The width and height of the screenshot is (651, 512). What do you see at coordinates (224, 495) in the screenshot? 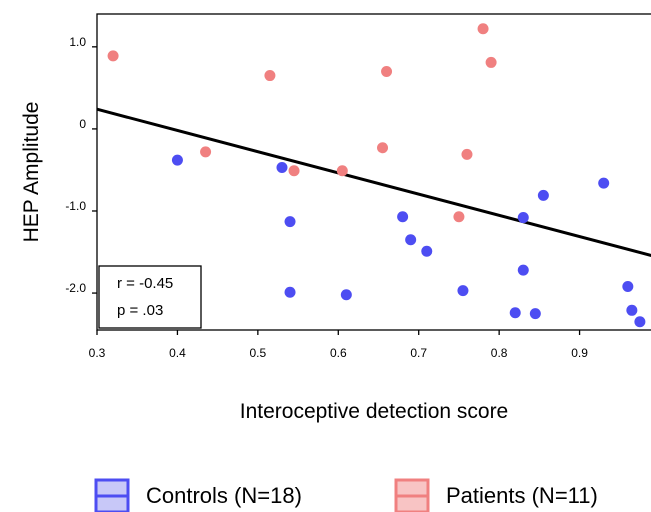
I see `legend-label-controls: Controls (N=18)` at bounding box center [224, 495].